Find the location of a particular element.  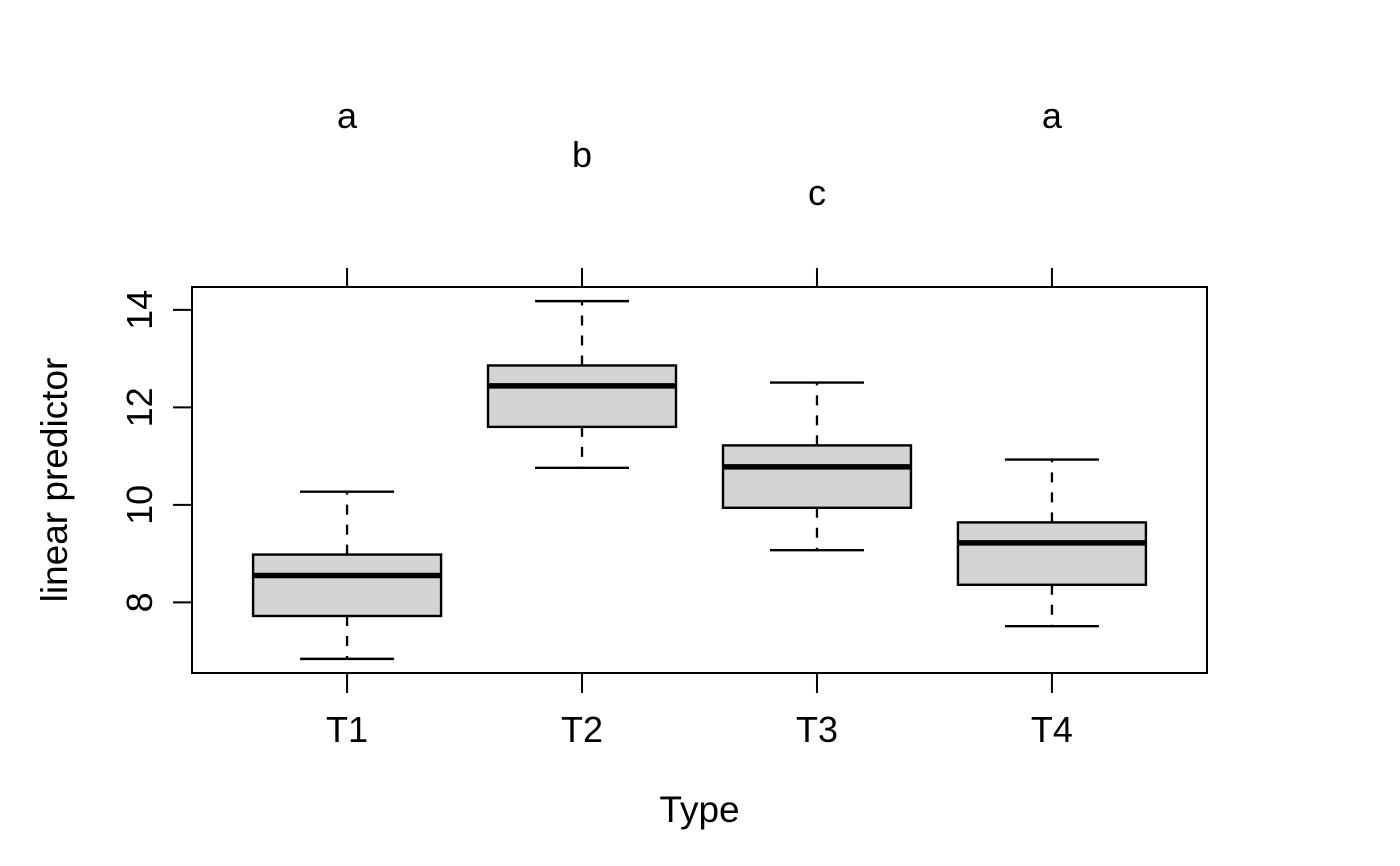

x-axis-tick-label: T4 is located at coordinates (1052, 729).